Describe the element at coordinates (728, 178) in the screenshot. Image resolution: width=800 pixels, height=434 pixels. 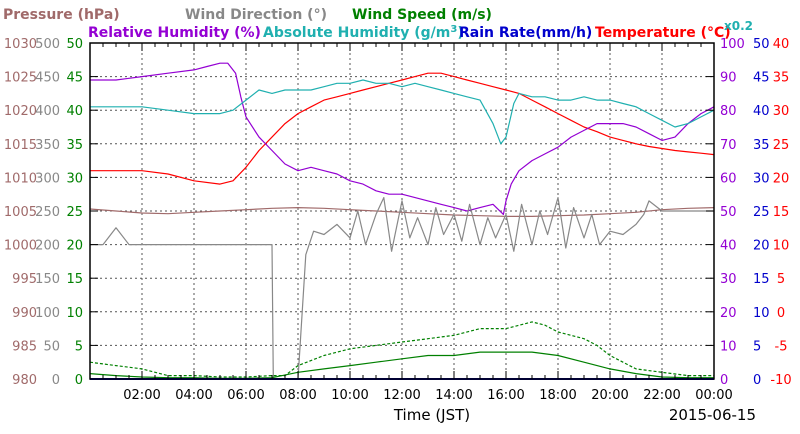
I see `y-tick-relative-humidity: 60` at that location.